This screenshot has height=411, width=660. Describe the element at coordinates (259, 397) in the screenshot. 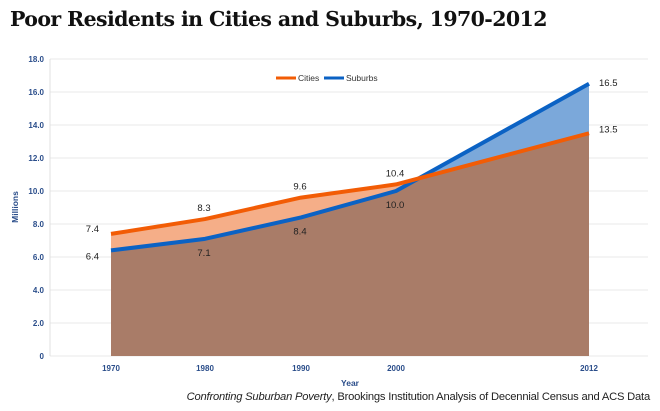

I see `source-title: Confronting Suburban Poverty` at that location.